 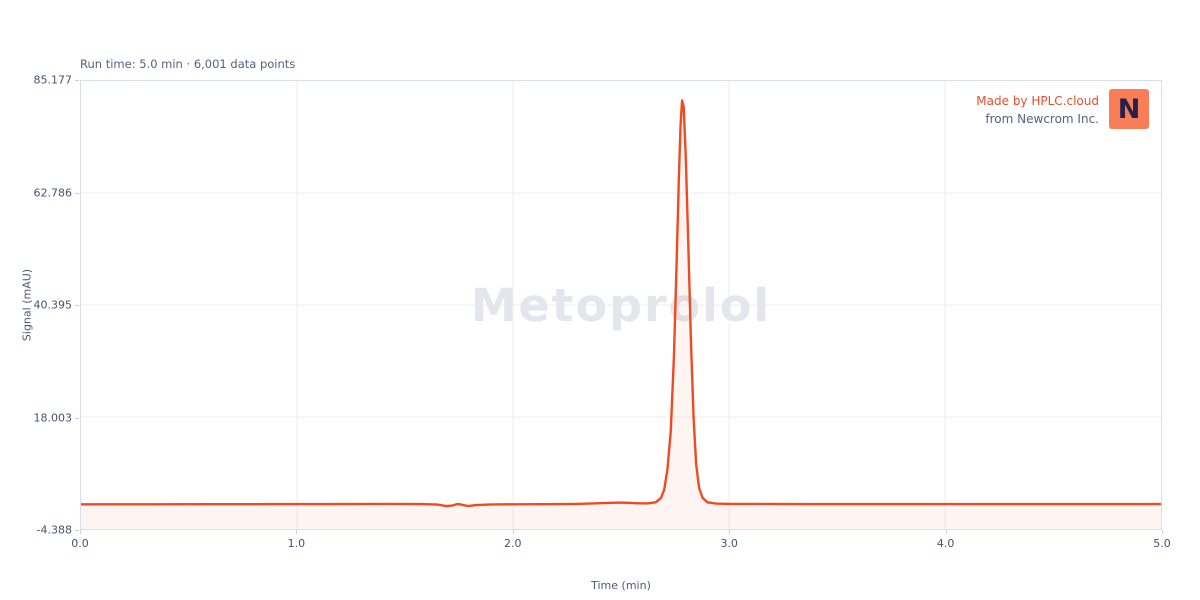 What do you see at coordinates (53, 305) in the screenshot?
I see `y-tick-label: 40.395` at bounding box center [53, 305].